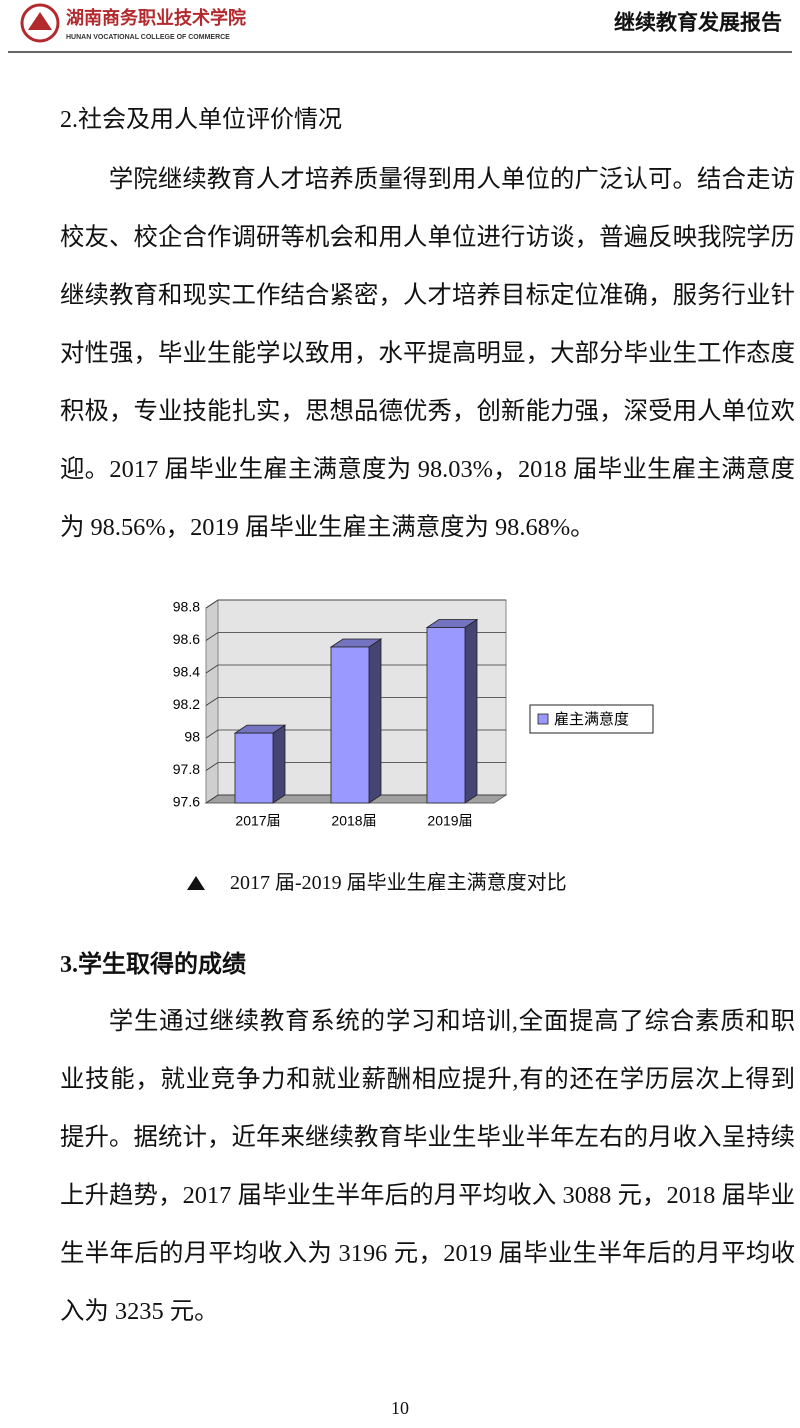 The width and height of the screenshot is (800, 1428). Describe the element at coordinates (153, 965) in the screenshot. I see `section-heading: 3.学生取得的成绩` at that location.